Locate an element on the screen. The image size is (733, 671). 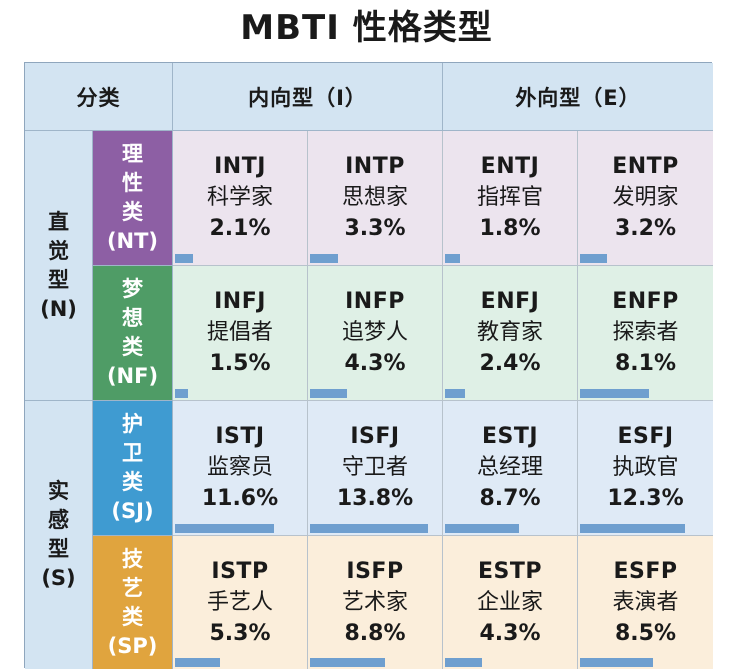
category-char: (SP) is located at coordinates (132, 645).